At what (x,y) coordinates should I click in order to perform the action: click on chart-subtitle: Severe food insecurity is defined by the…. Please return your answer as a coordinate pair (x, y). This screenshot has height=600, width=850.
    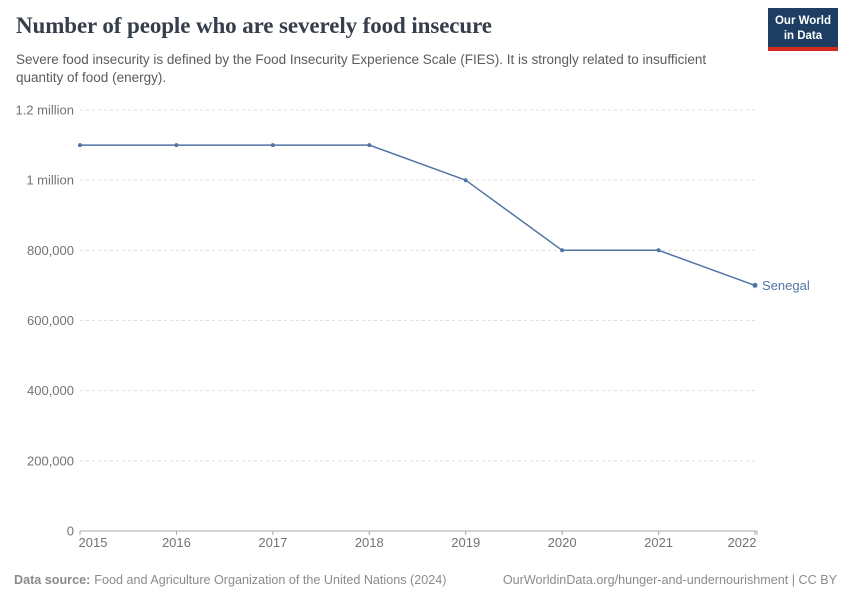
    Looking at the image, I should click on (361, 68).